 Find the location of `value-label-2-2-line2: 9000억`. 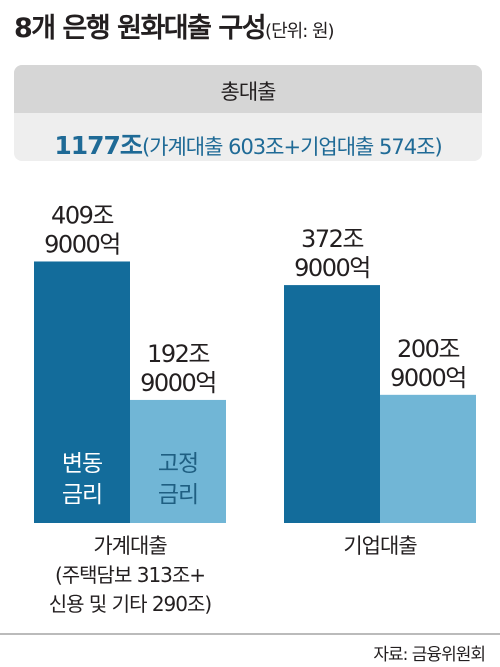

value-label-2-2-line2: 9000억 is located at coordinates (428, 378).